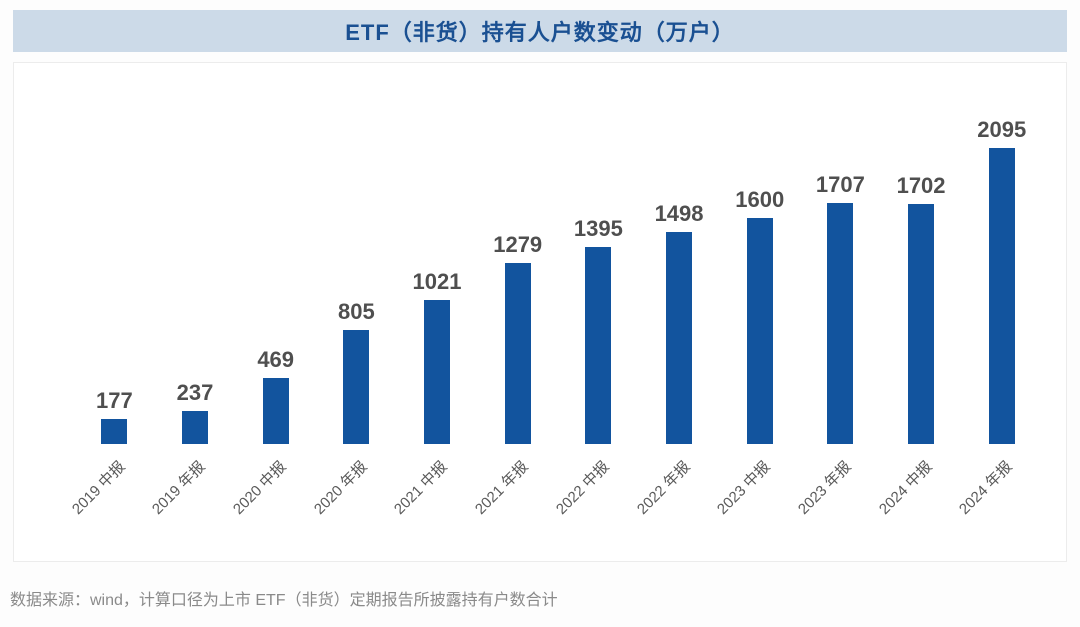 This screenshot has width=1080, height=627. I want to click on x-axis-label: 2022 中报, so click(582, 488).